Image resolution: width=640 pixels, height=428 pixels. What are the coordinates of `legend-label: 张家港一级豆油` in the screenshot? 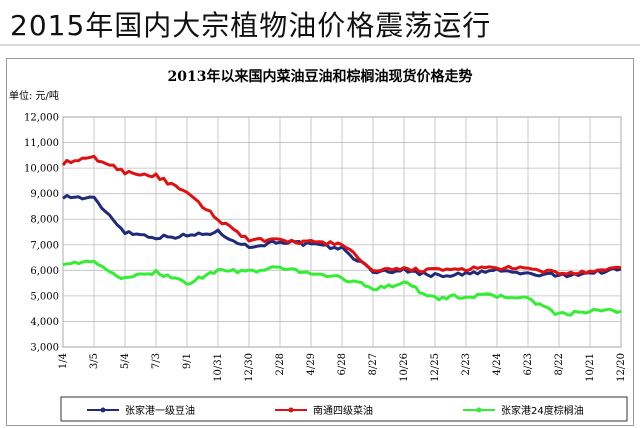 It's located at (160, 410).